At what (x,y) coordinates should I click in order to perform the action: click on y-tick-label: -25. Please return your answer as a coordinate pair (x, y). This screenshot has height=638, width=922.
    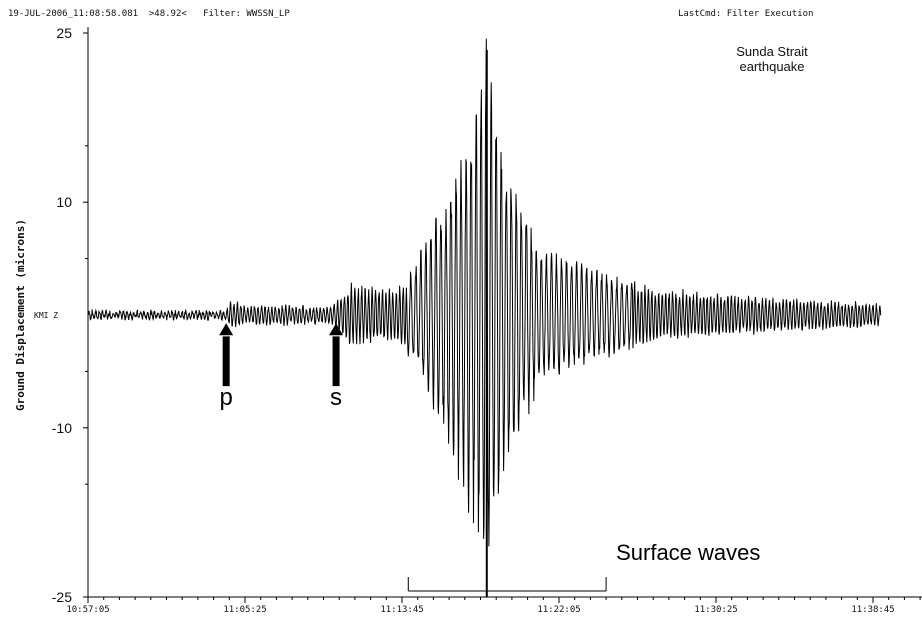
    Looking at the image, I should click on (62, 597).